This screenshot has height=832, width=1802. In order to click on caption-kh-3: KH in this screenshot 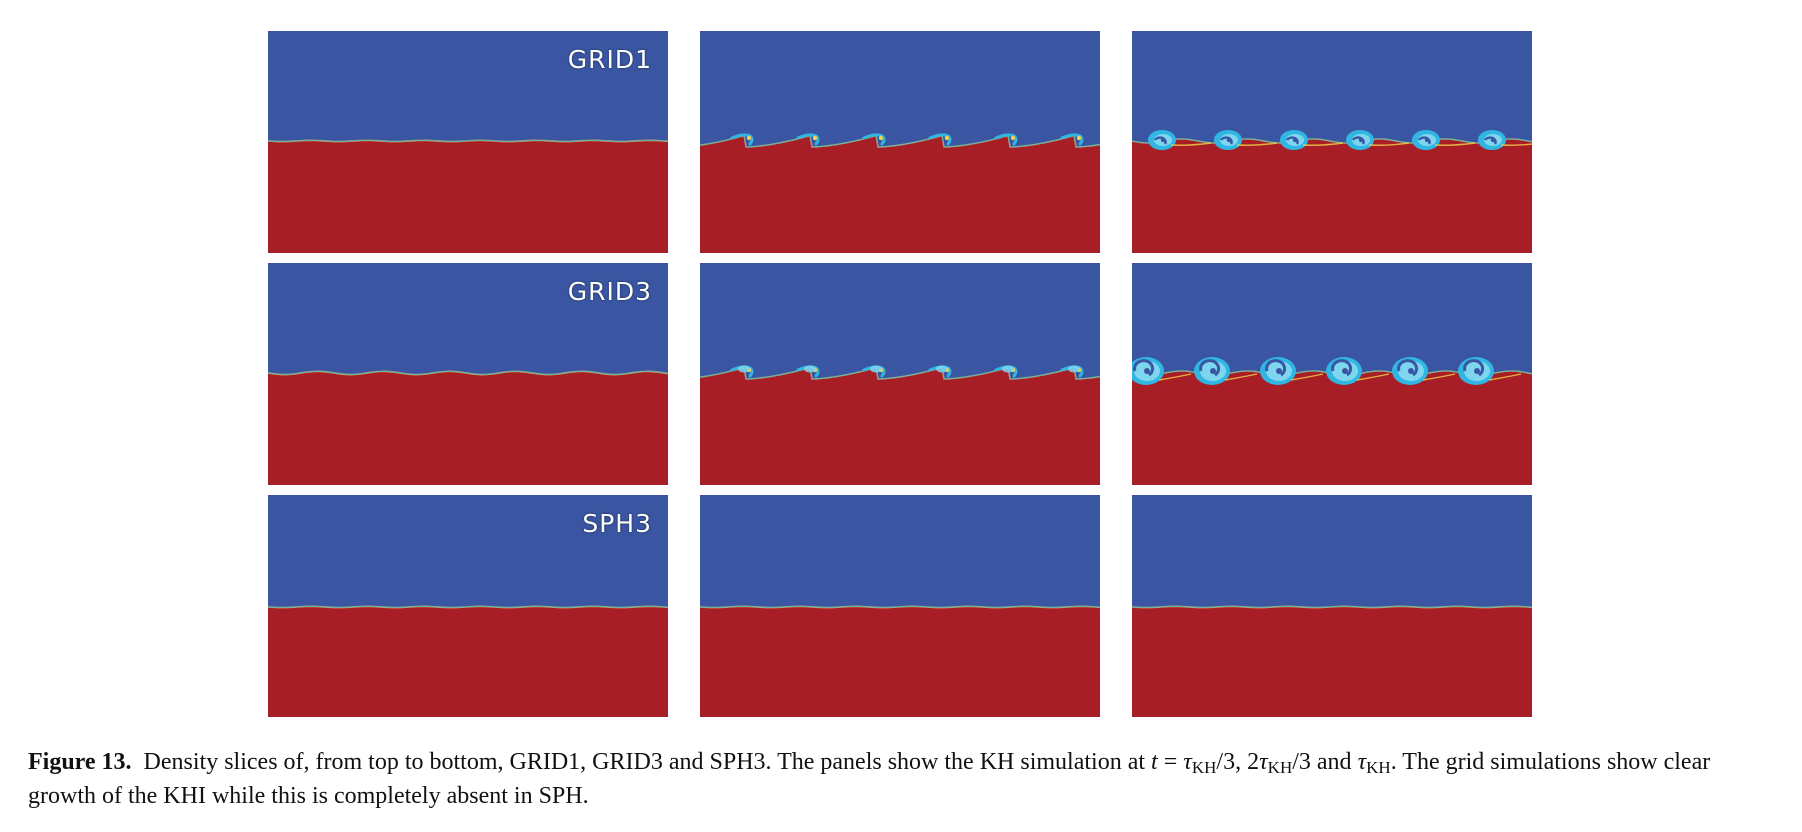, I will do `click(1378, 767)`.